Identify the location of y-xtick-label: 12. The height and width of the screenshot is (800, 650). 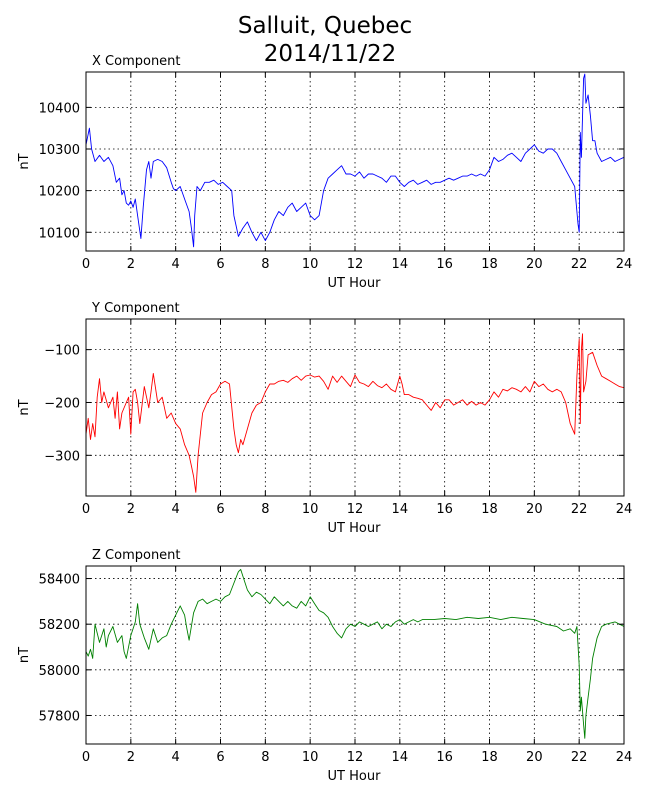
(355, 509).